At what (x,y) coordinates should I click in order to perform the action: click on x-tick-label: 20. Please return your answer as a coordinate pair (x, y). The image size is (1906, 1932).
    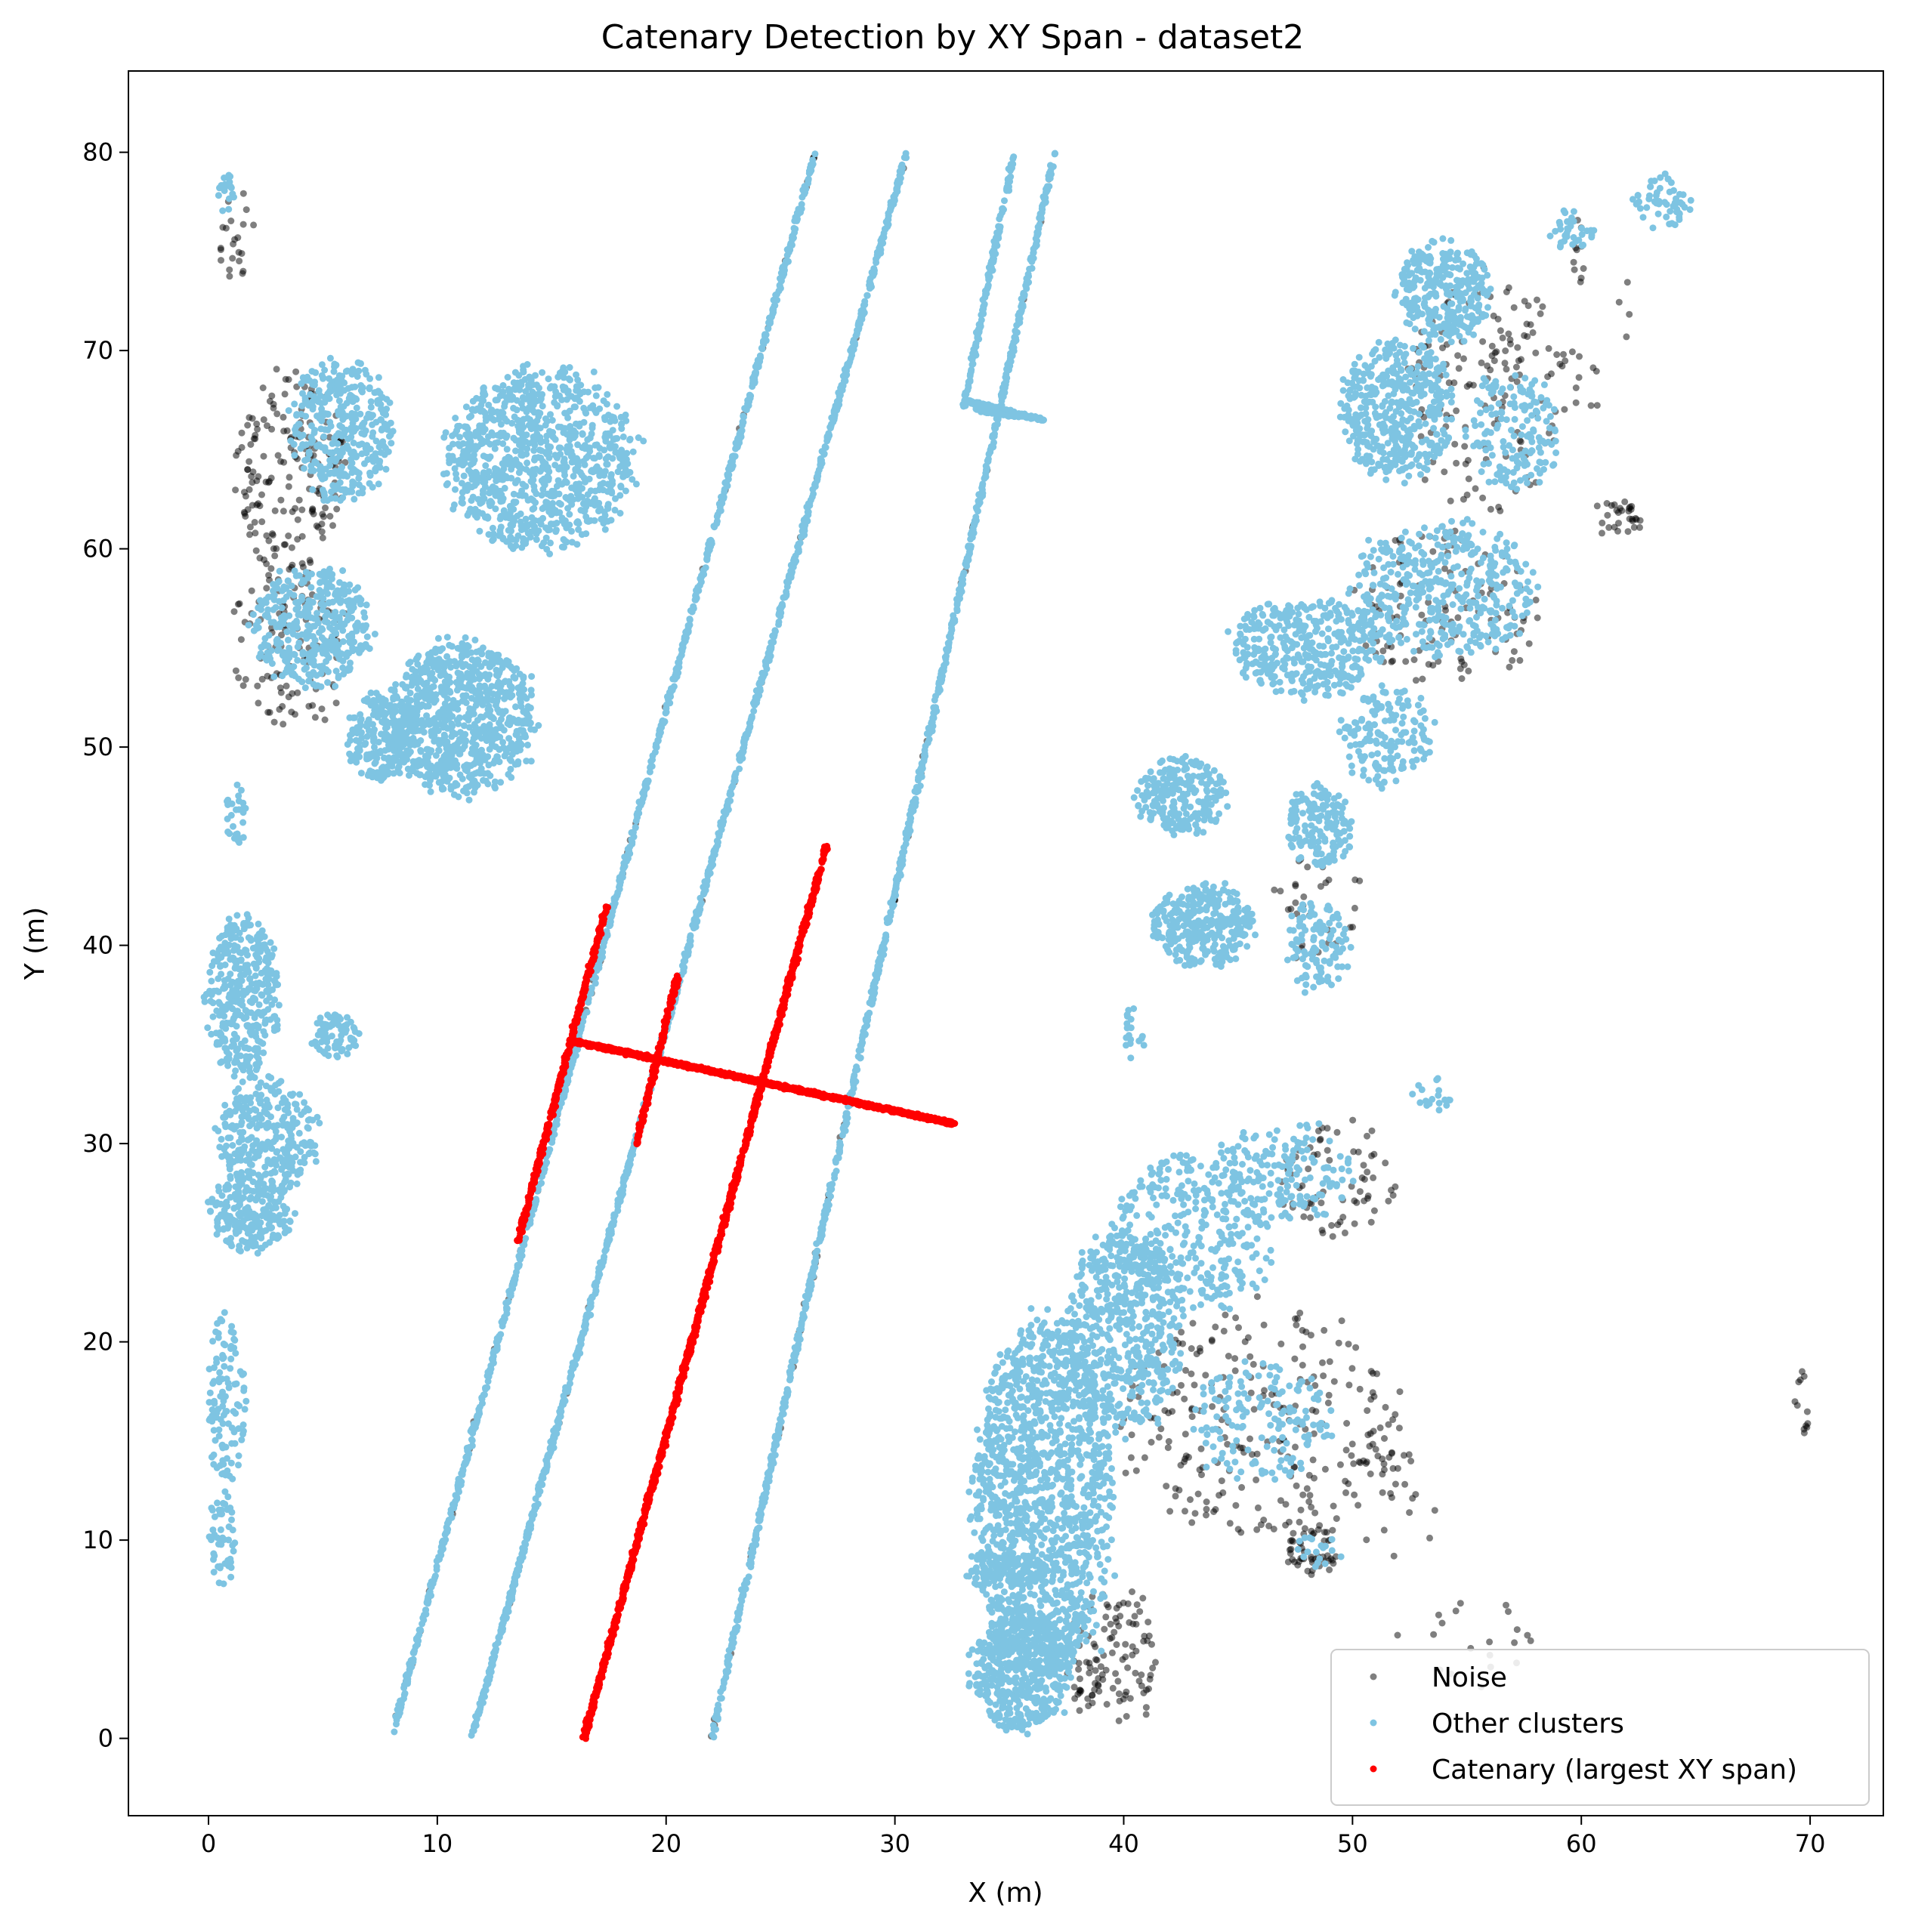
    Looking at the image, I should click on (665, 1843).